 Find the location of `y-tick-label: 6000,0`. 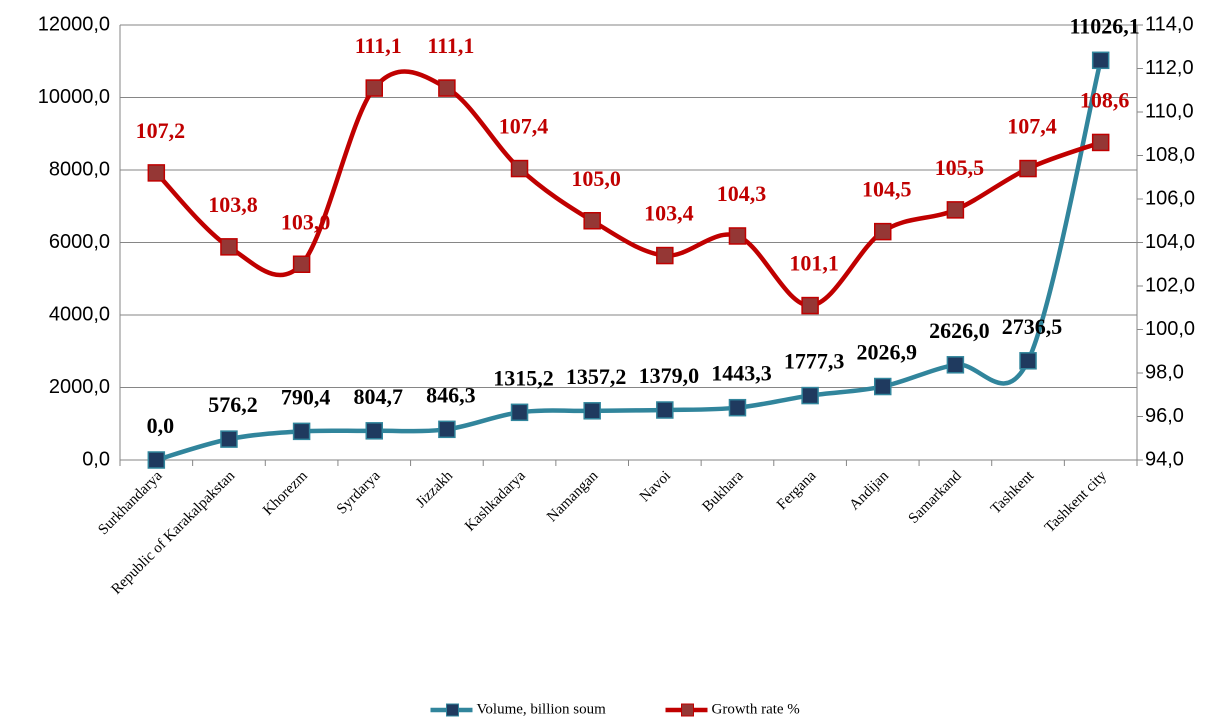

y-tick-label: 6000,0 is located at coordinates (79, 242).